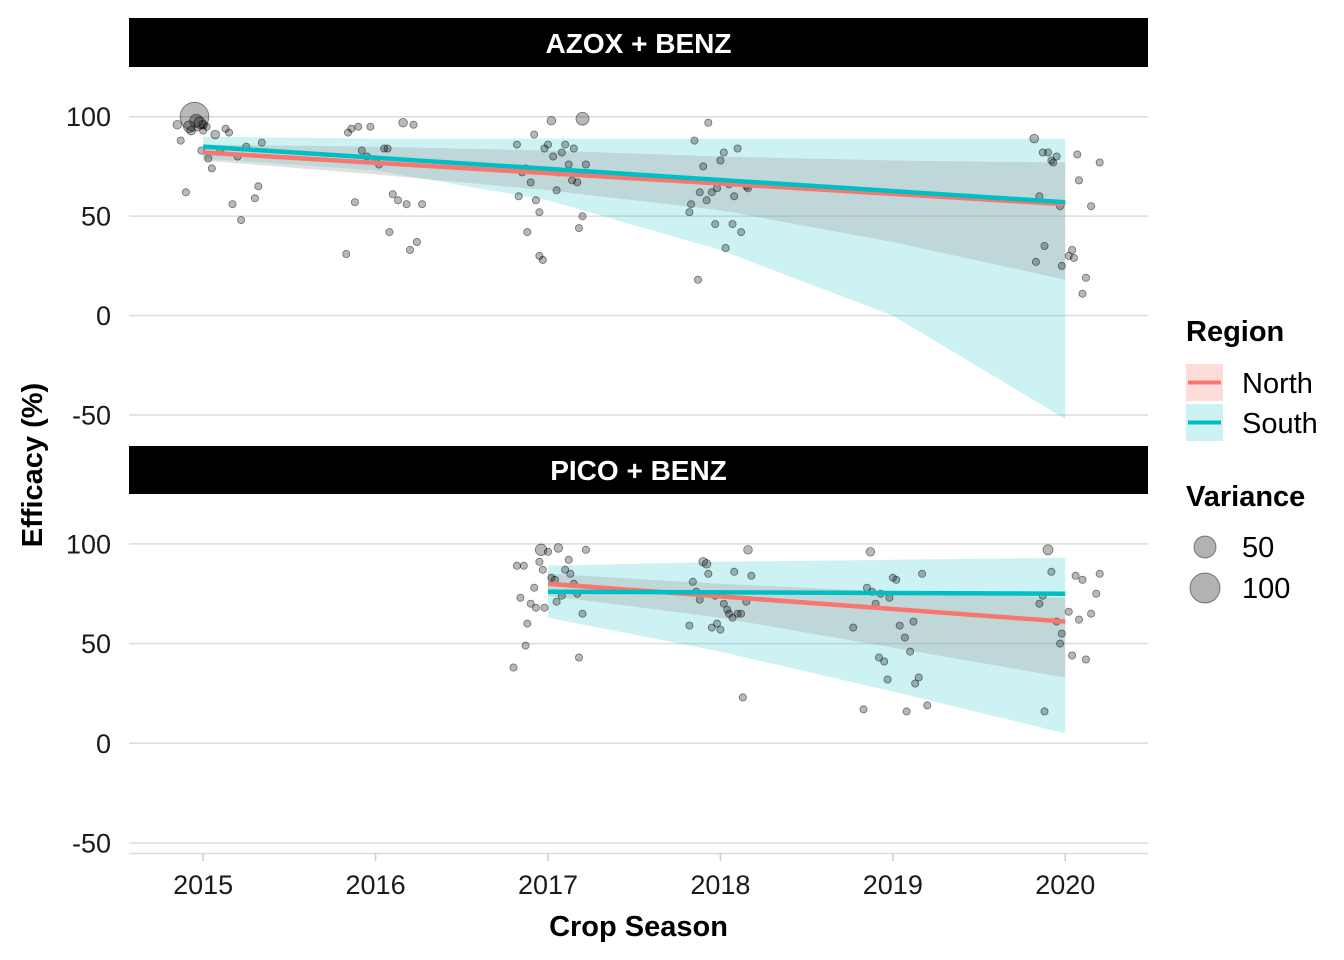 Image resolution: width=1344 pixels, height=960 pixels. What do you see at coordinates (88, 544) in the screenshot?
I see `y-tick-label: 100` at bounding box center [88, 544].